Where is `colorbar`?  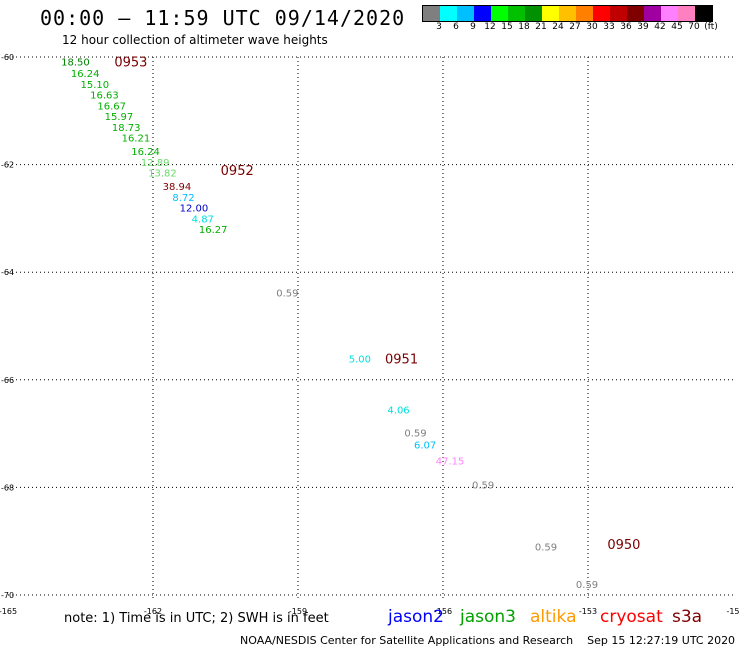
colorbar is located at coordinates (567, 13).